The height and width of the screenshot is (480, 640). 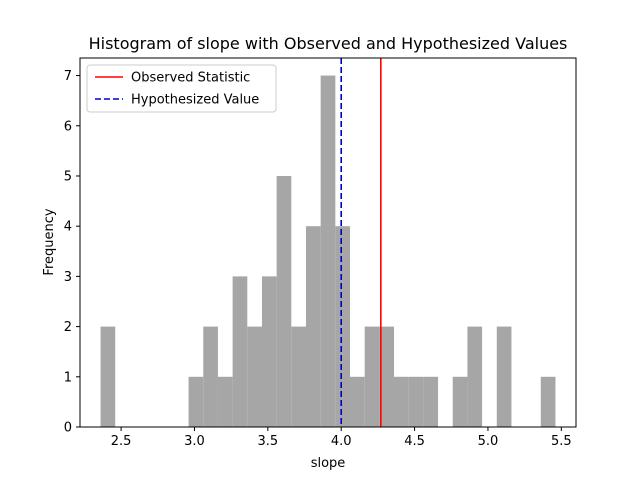 What do you see at coordinates (341, 441) in the screenshot?
I see `x-tick-label: 4.0` at bounding box center [341, 441].